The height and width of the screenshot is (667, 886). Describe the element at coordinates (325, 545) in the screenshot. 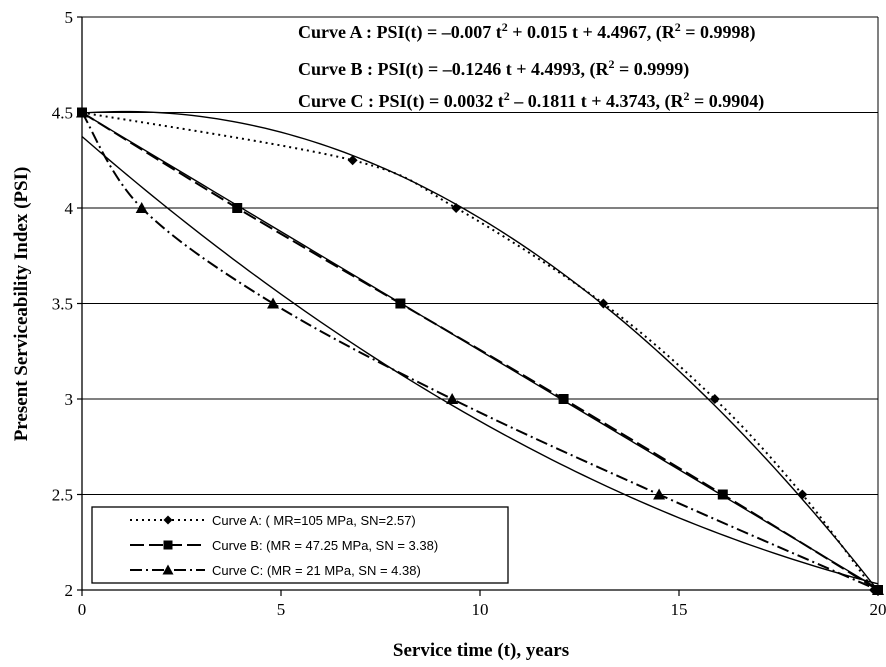

I see `legend-label: Curve B: (MR = 47.25 MPa, SN = 3.38)` at that location.